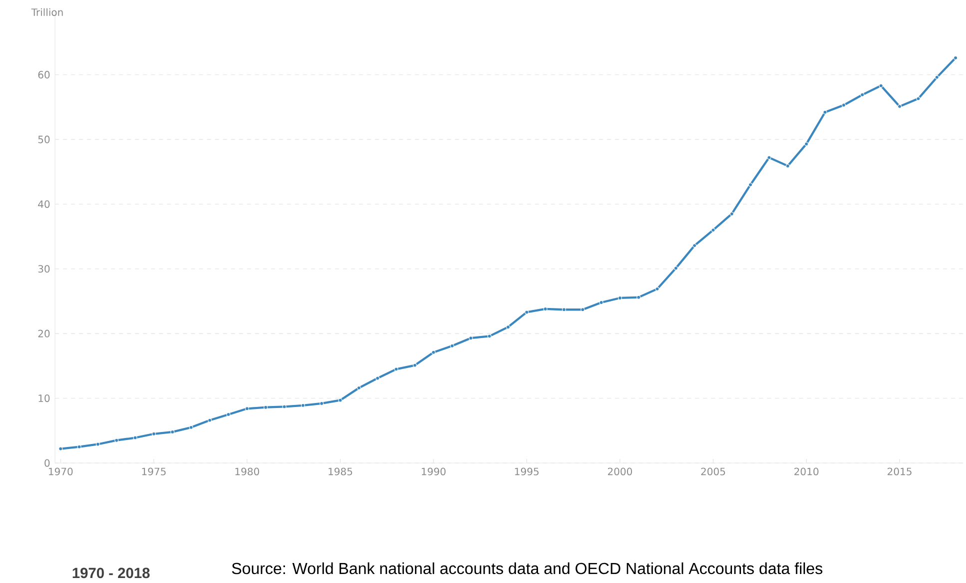 The height and width of the screenshot is (583, 966). What do you see at coordinates (44, 269) in the screenshot?
I see `y-tick-label: 30` at bounding box center [44, 269].